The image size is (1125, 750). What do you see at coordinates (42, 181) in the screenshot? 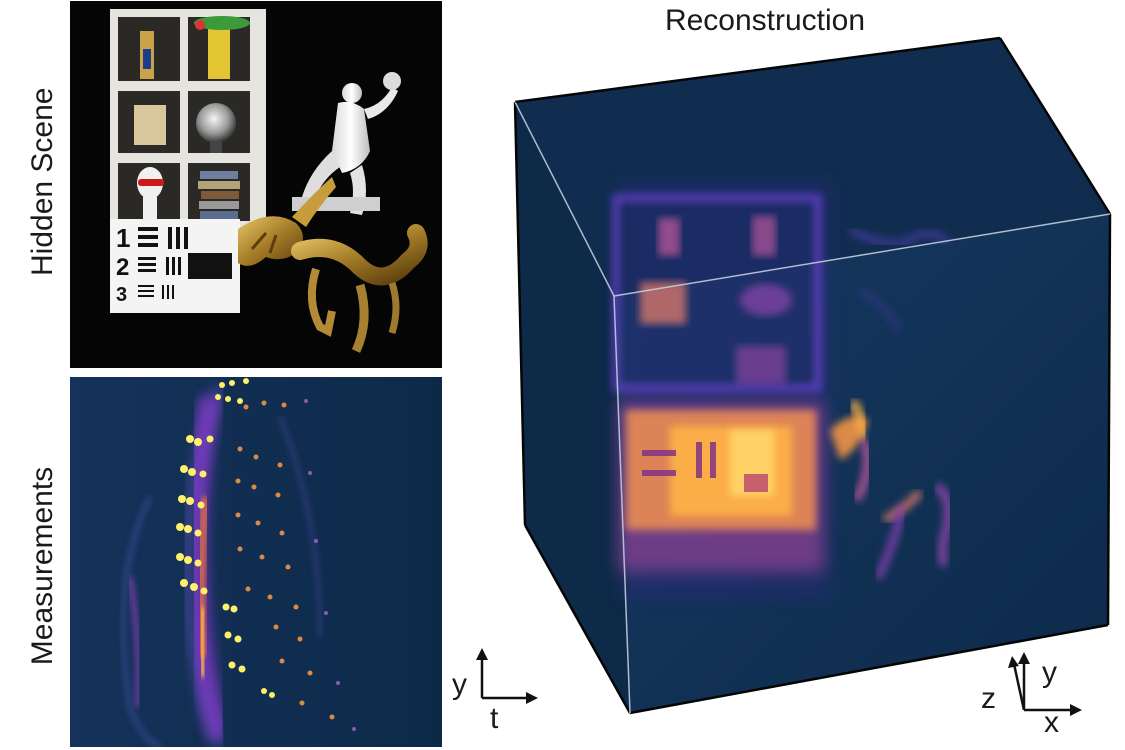
I see `hidden-scene-label: Hidden Scene` at bounding box center [42, 181].